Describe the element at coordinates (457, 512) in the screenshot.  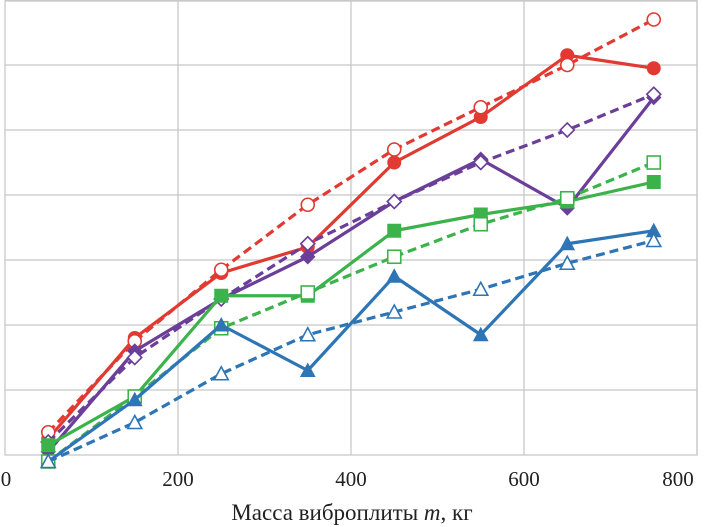
I see `x-axis-title-unit: , кг` at that location.